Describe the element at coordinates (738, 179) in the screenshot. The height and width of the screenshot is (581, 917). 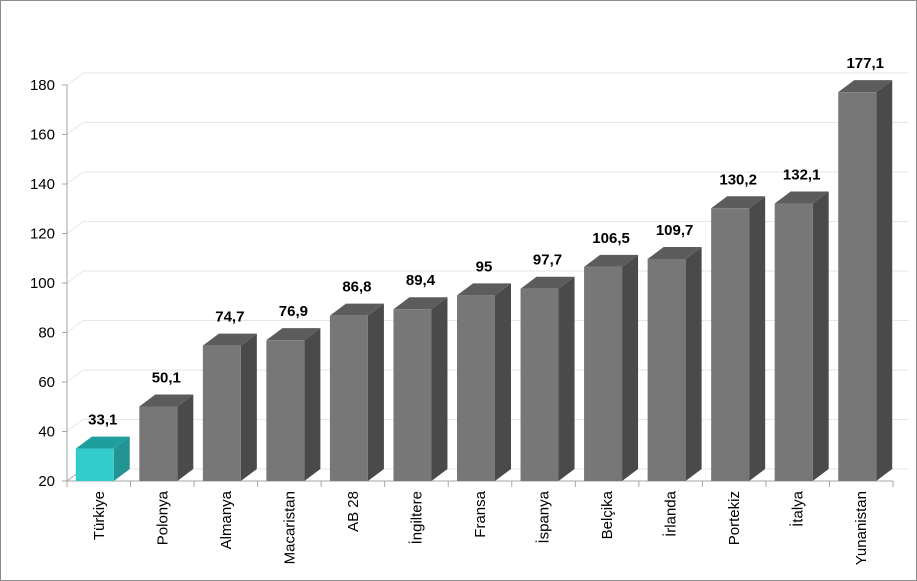
I see `data-label: 130,2` at that location.